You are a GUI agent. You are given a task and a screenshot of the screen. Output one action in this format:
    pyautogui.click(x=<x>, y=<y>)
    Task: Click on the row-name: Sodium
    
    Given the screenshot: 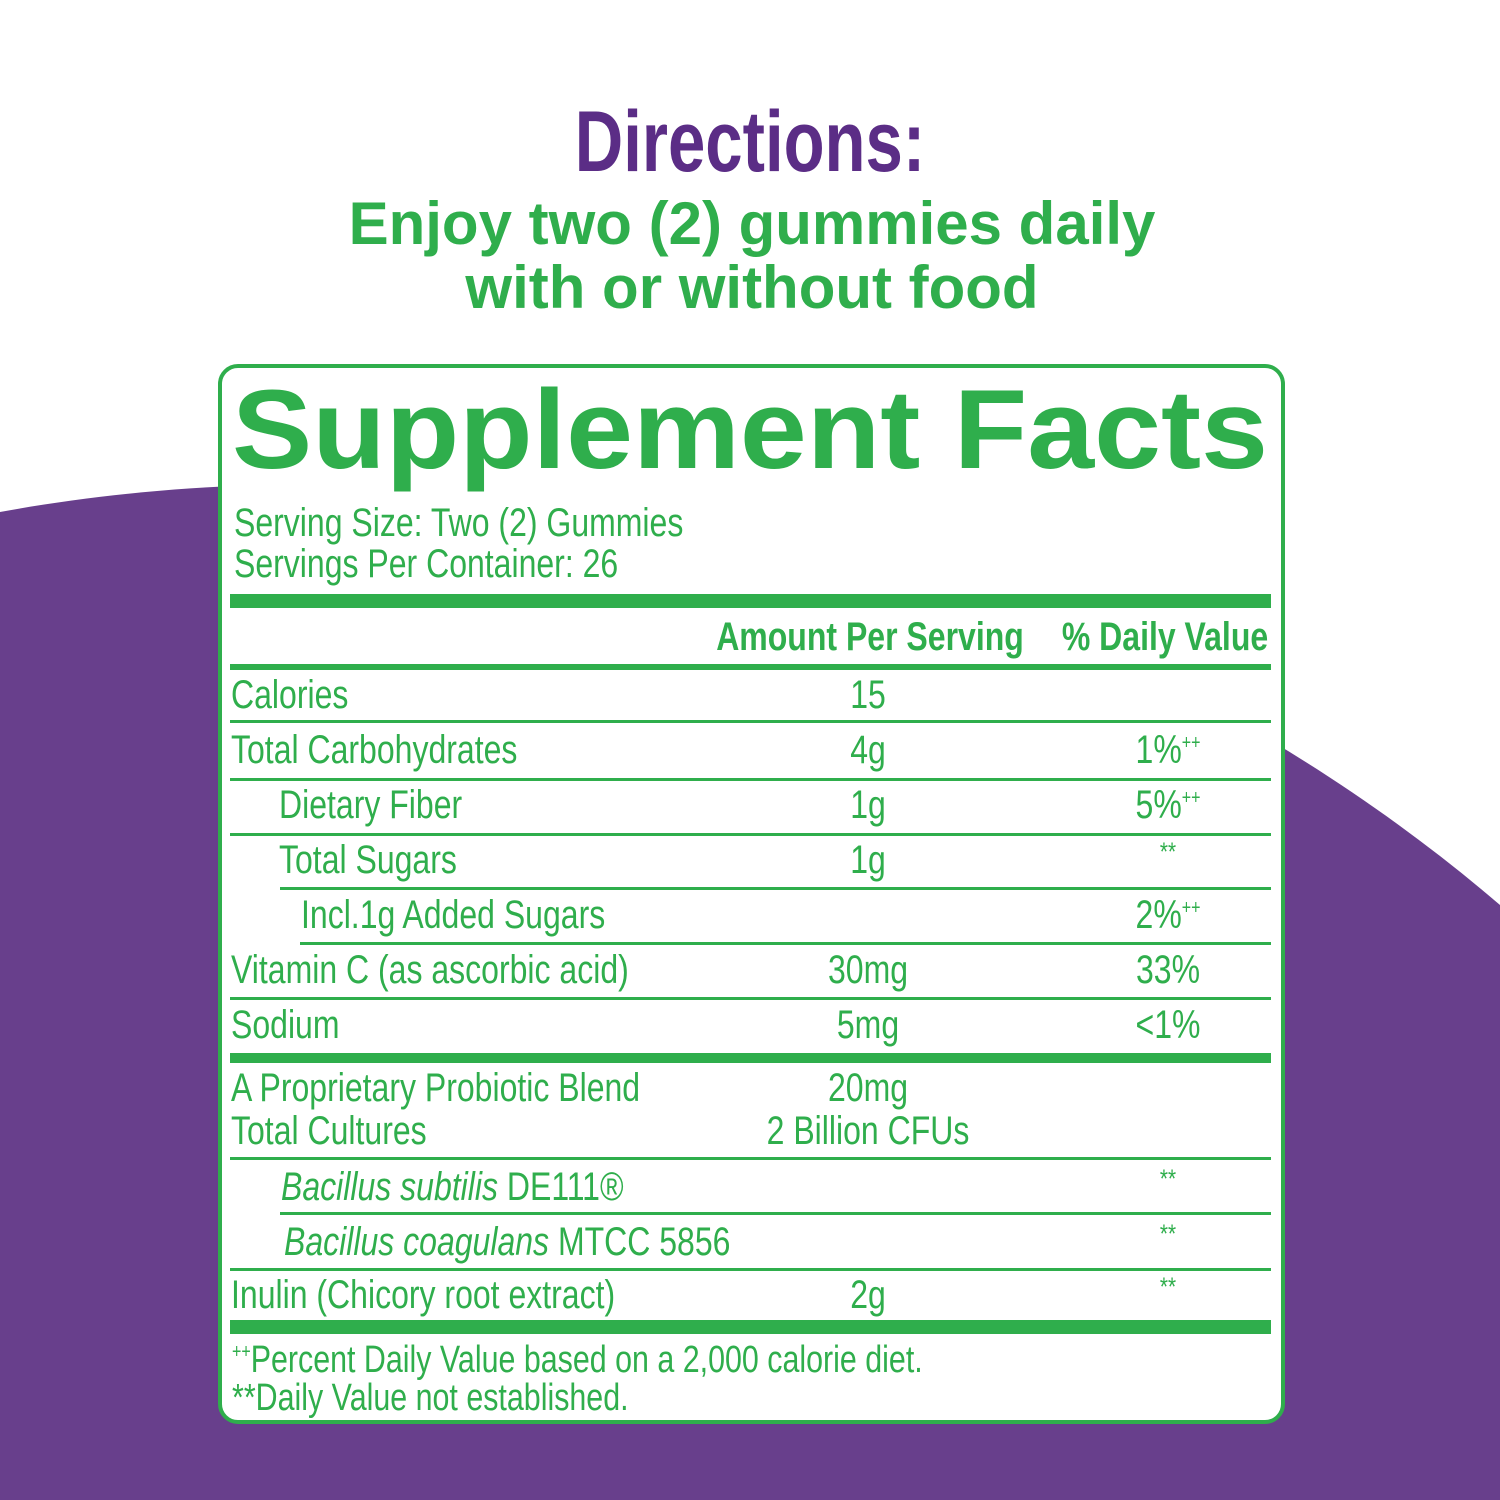 What is the action you would take?
    pyautogui.click(x=285, y=1025)
    